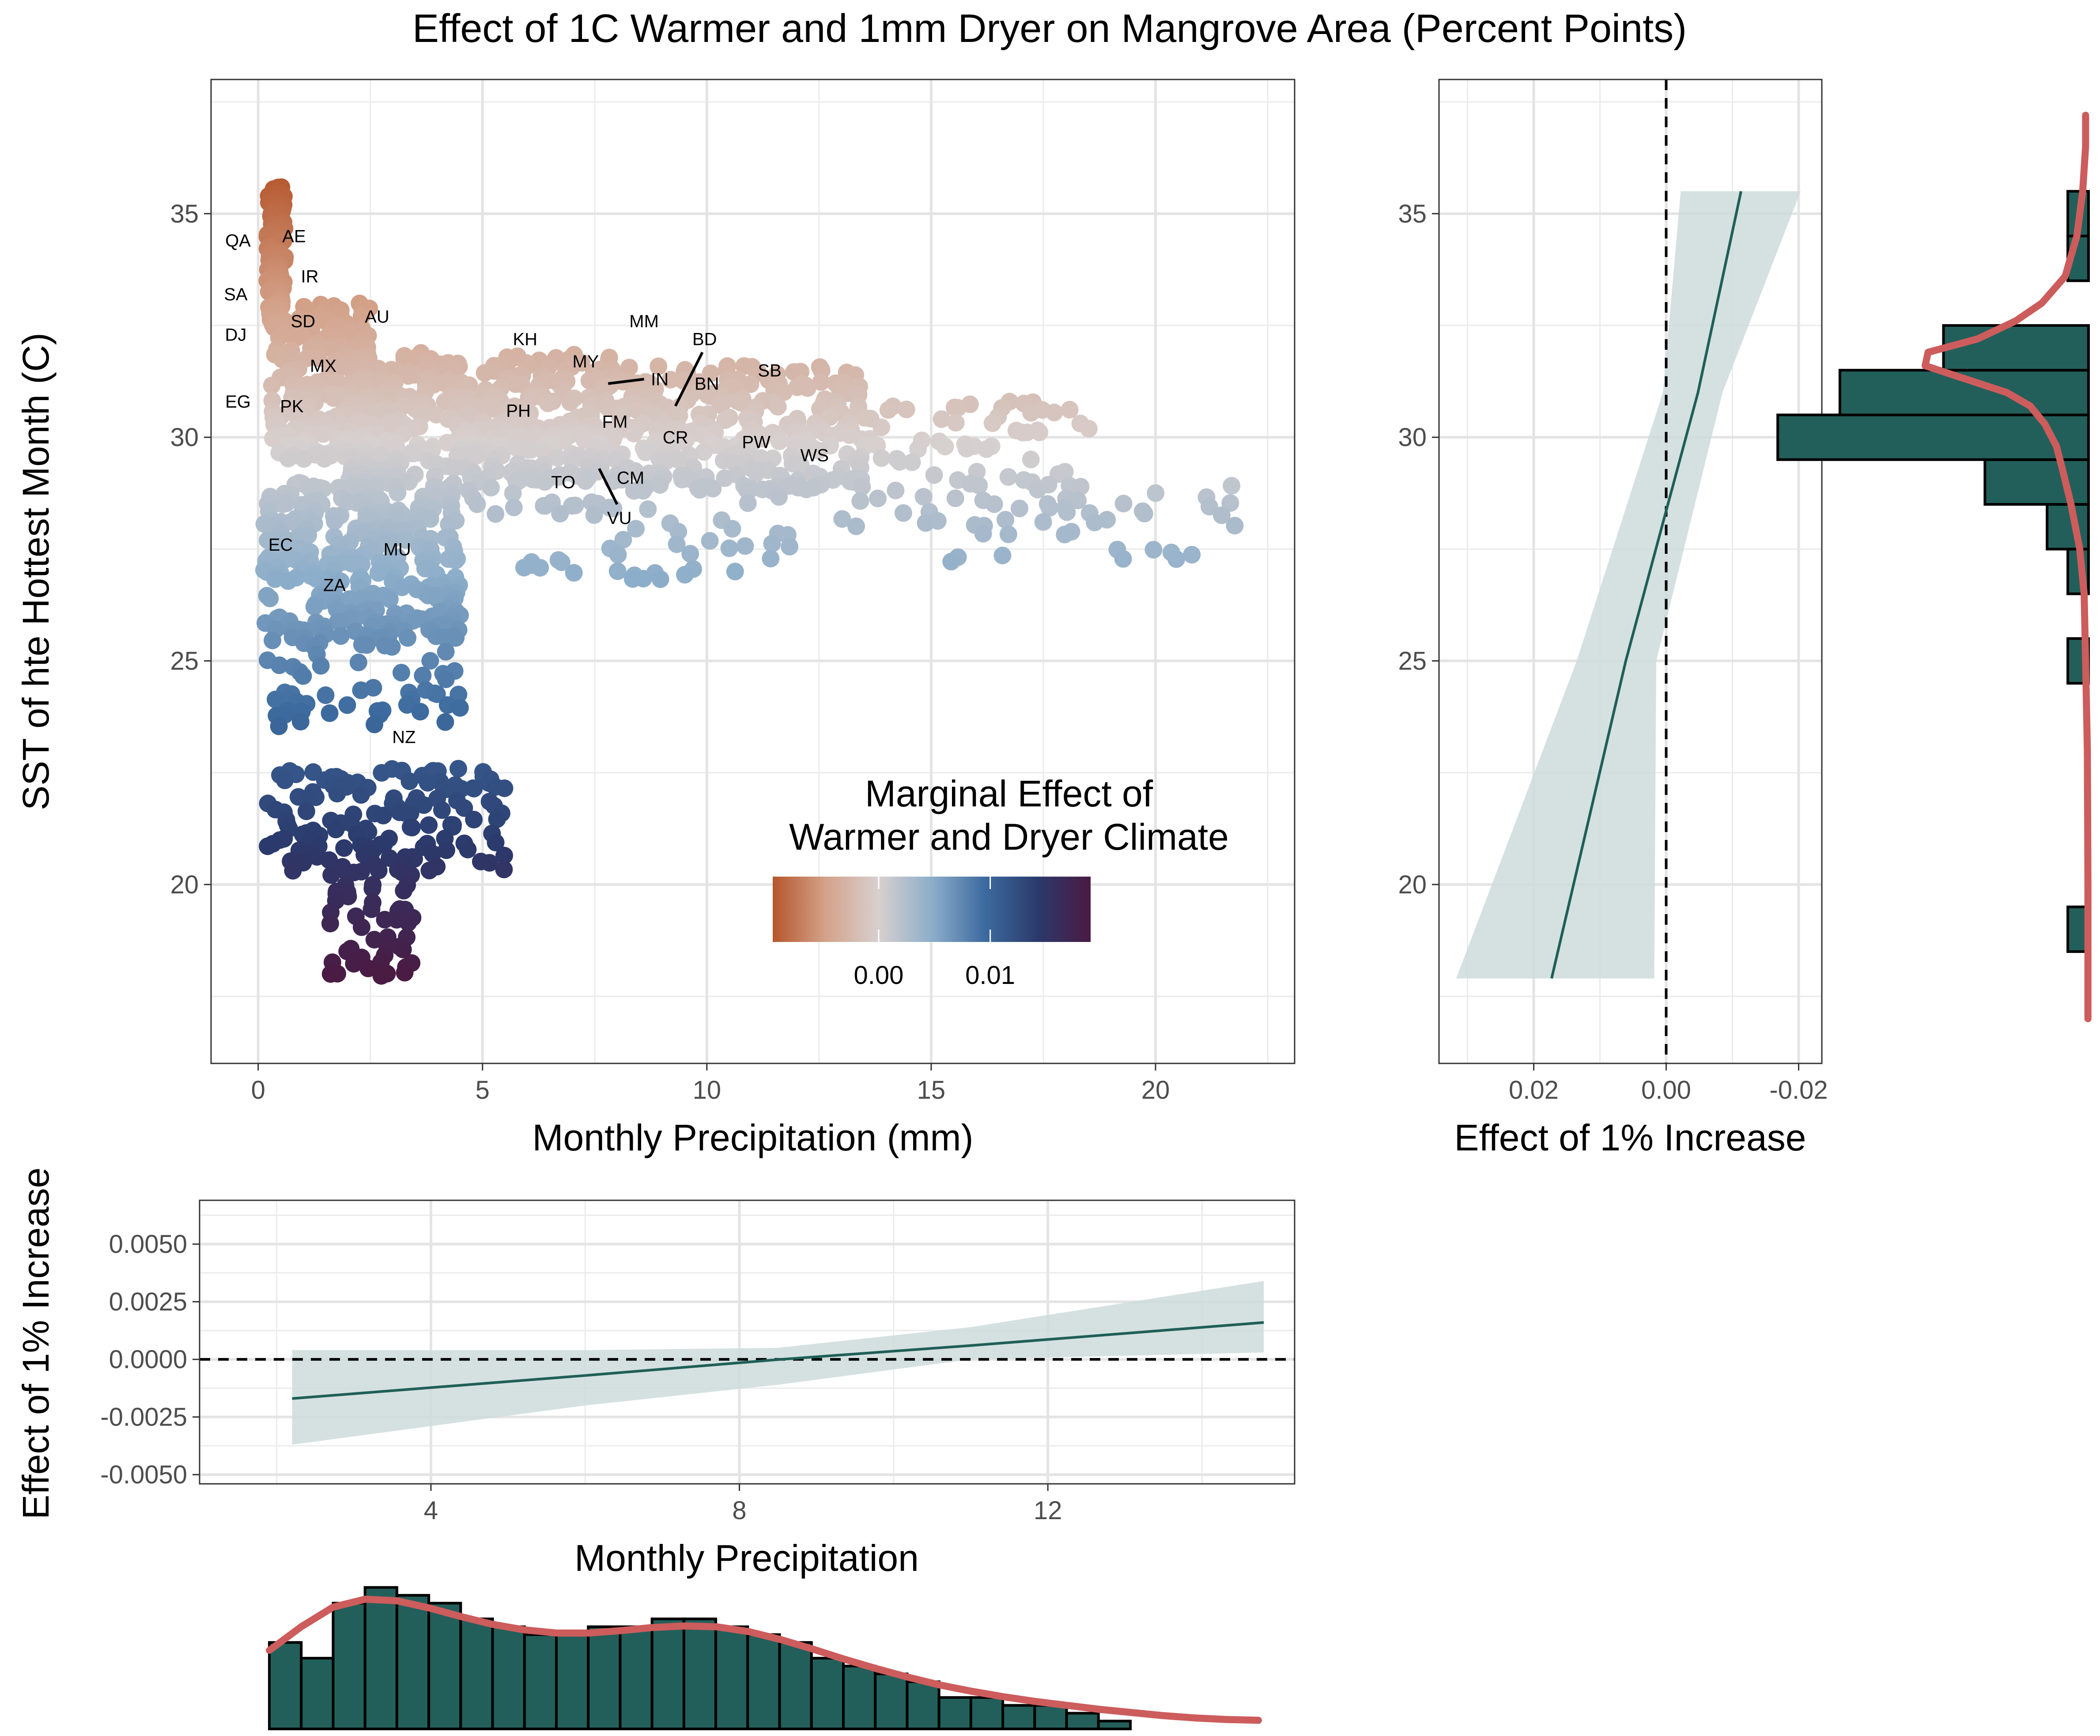 Image resolution: width=2100 pixels, height=1736 pixels. I want to click on legend-ticks: 0.00 0.01, so click(935, 933).